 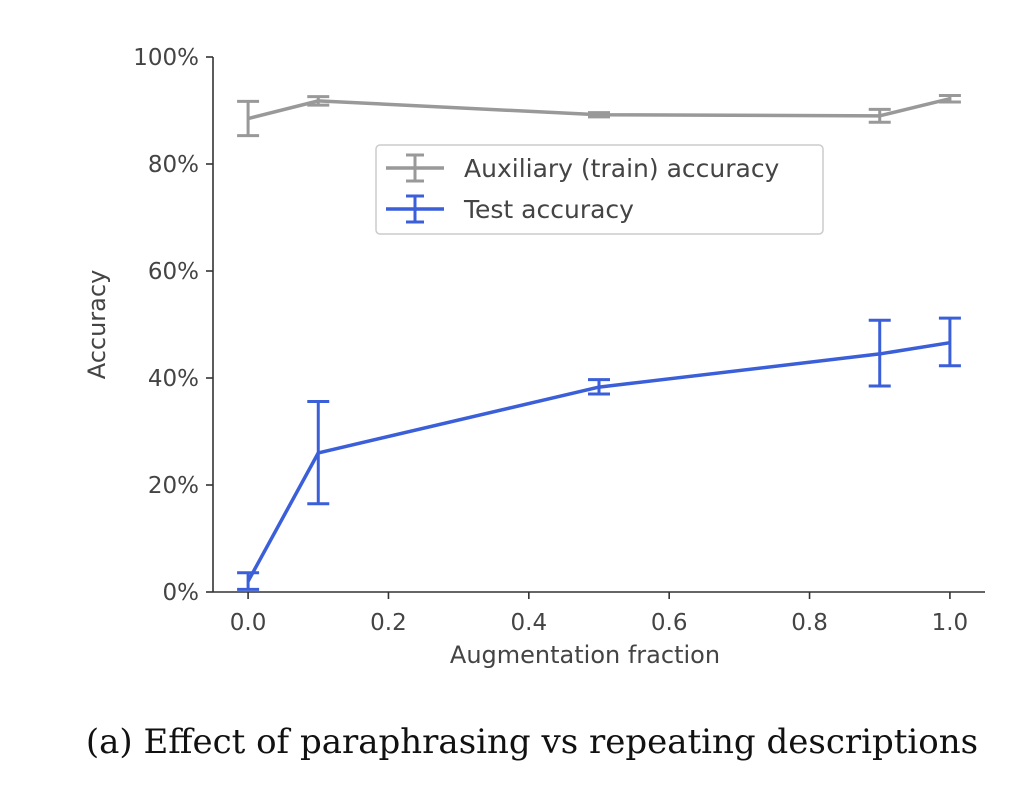 What do you see at coordinates (669, 623) in the screenshot?
I see `x-tick-label: 0.6` at bounding box center [669, 623].